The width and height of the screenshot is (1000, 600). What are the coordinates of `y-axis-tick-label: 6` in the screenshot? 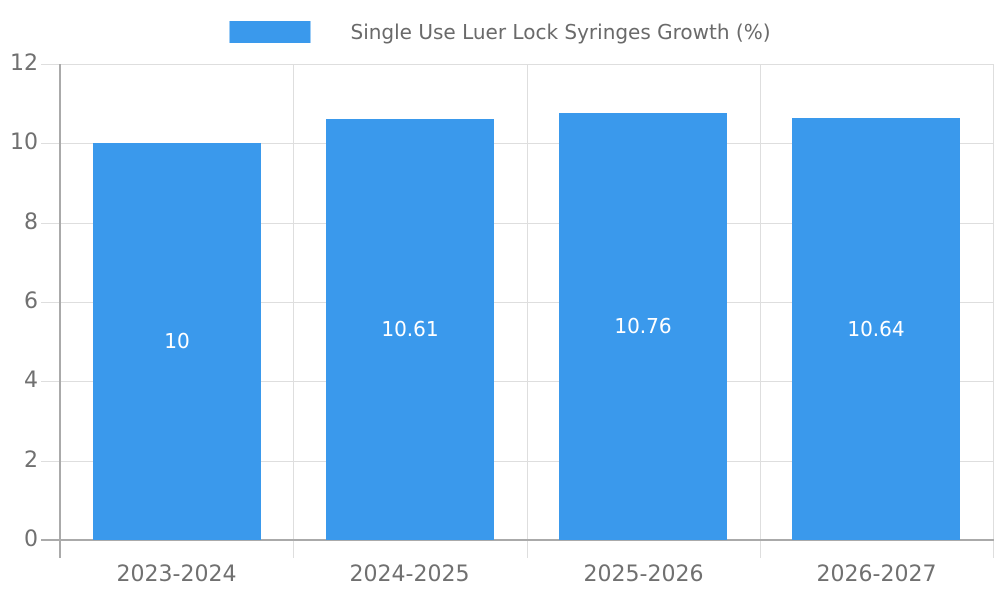 It's located at (31, 301).